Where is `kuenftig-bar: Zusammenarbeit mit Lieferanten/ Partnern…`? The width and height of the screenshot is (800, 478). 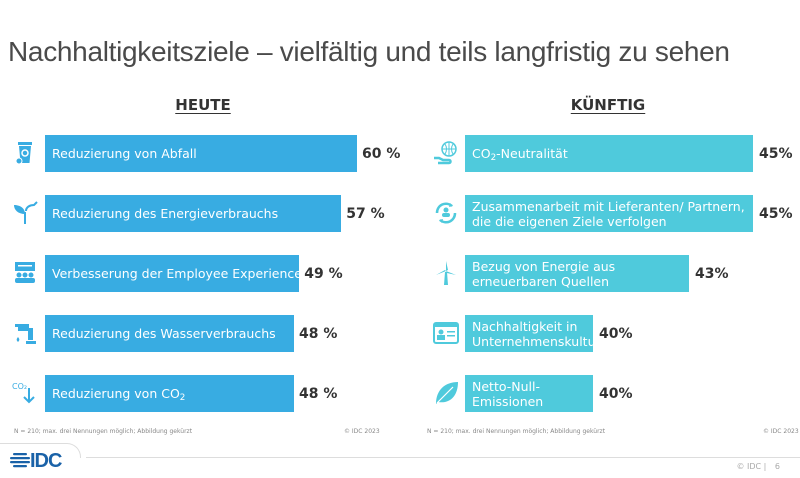
kuenftig-bar: Zusammenarbeit mit Lieferanten/ Partnern… is located at coordinates (609, 213).